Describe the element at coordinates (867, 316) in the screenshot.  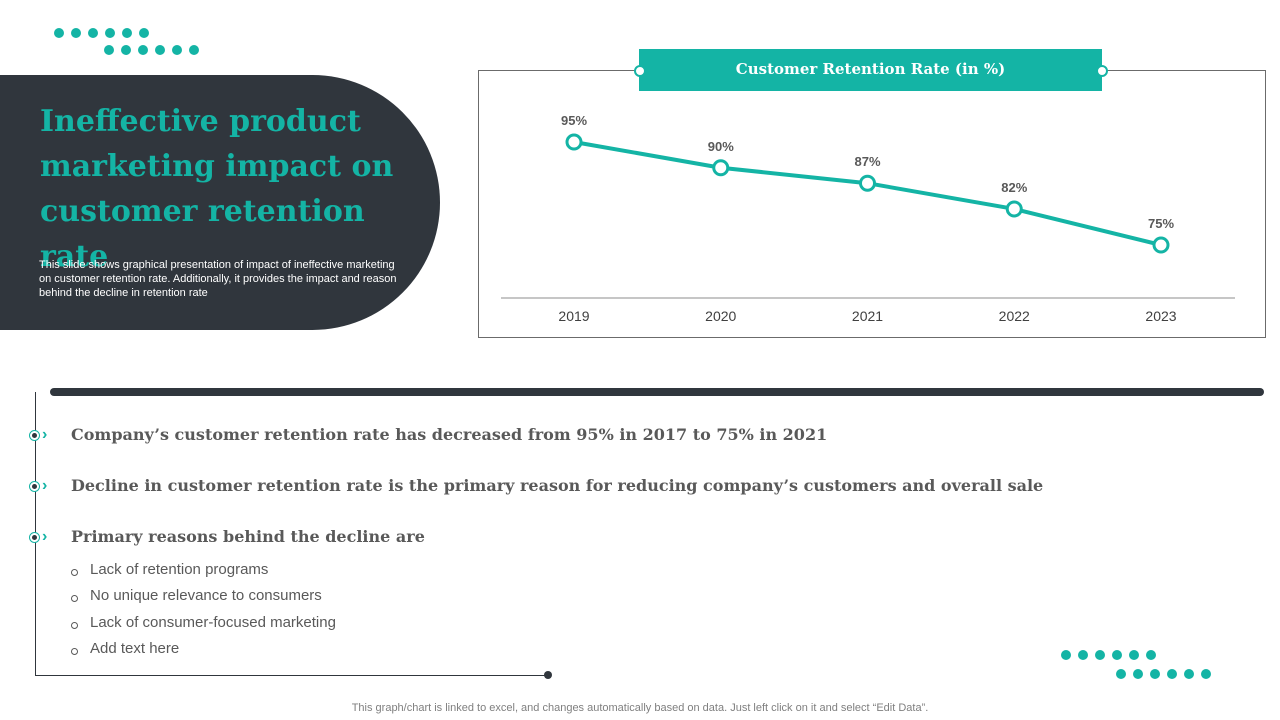
I see `x-tick-label-2021: 2021` at that location.